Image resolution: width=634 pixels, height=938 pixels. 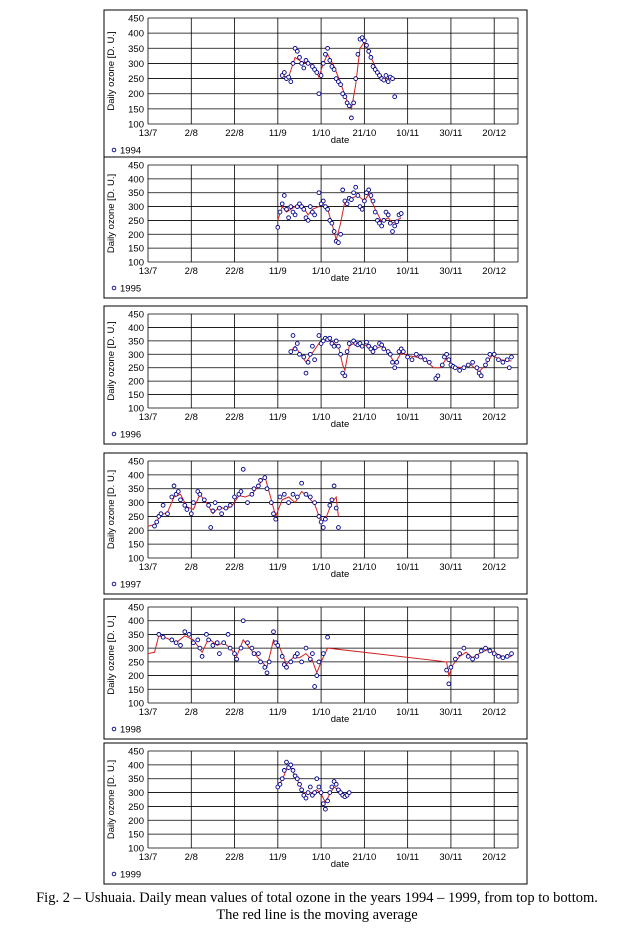 What do you see at coordinates (494, 567) in the screenshot?
I see `x-tick-label: 20/12` at bounding box center [494, 567].